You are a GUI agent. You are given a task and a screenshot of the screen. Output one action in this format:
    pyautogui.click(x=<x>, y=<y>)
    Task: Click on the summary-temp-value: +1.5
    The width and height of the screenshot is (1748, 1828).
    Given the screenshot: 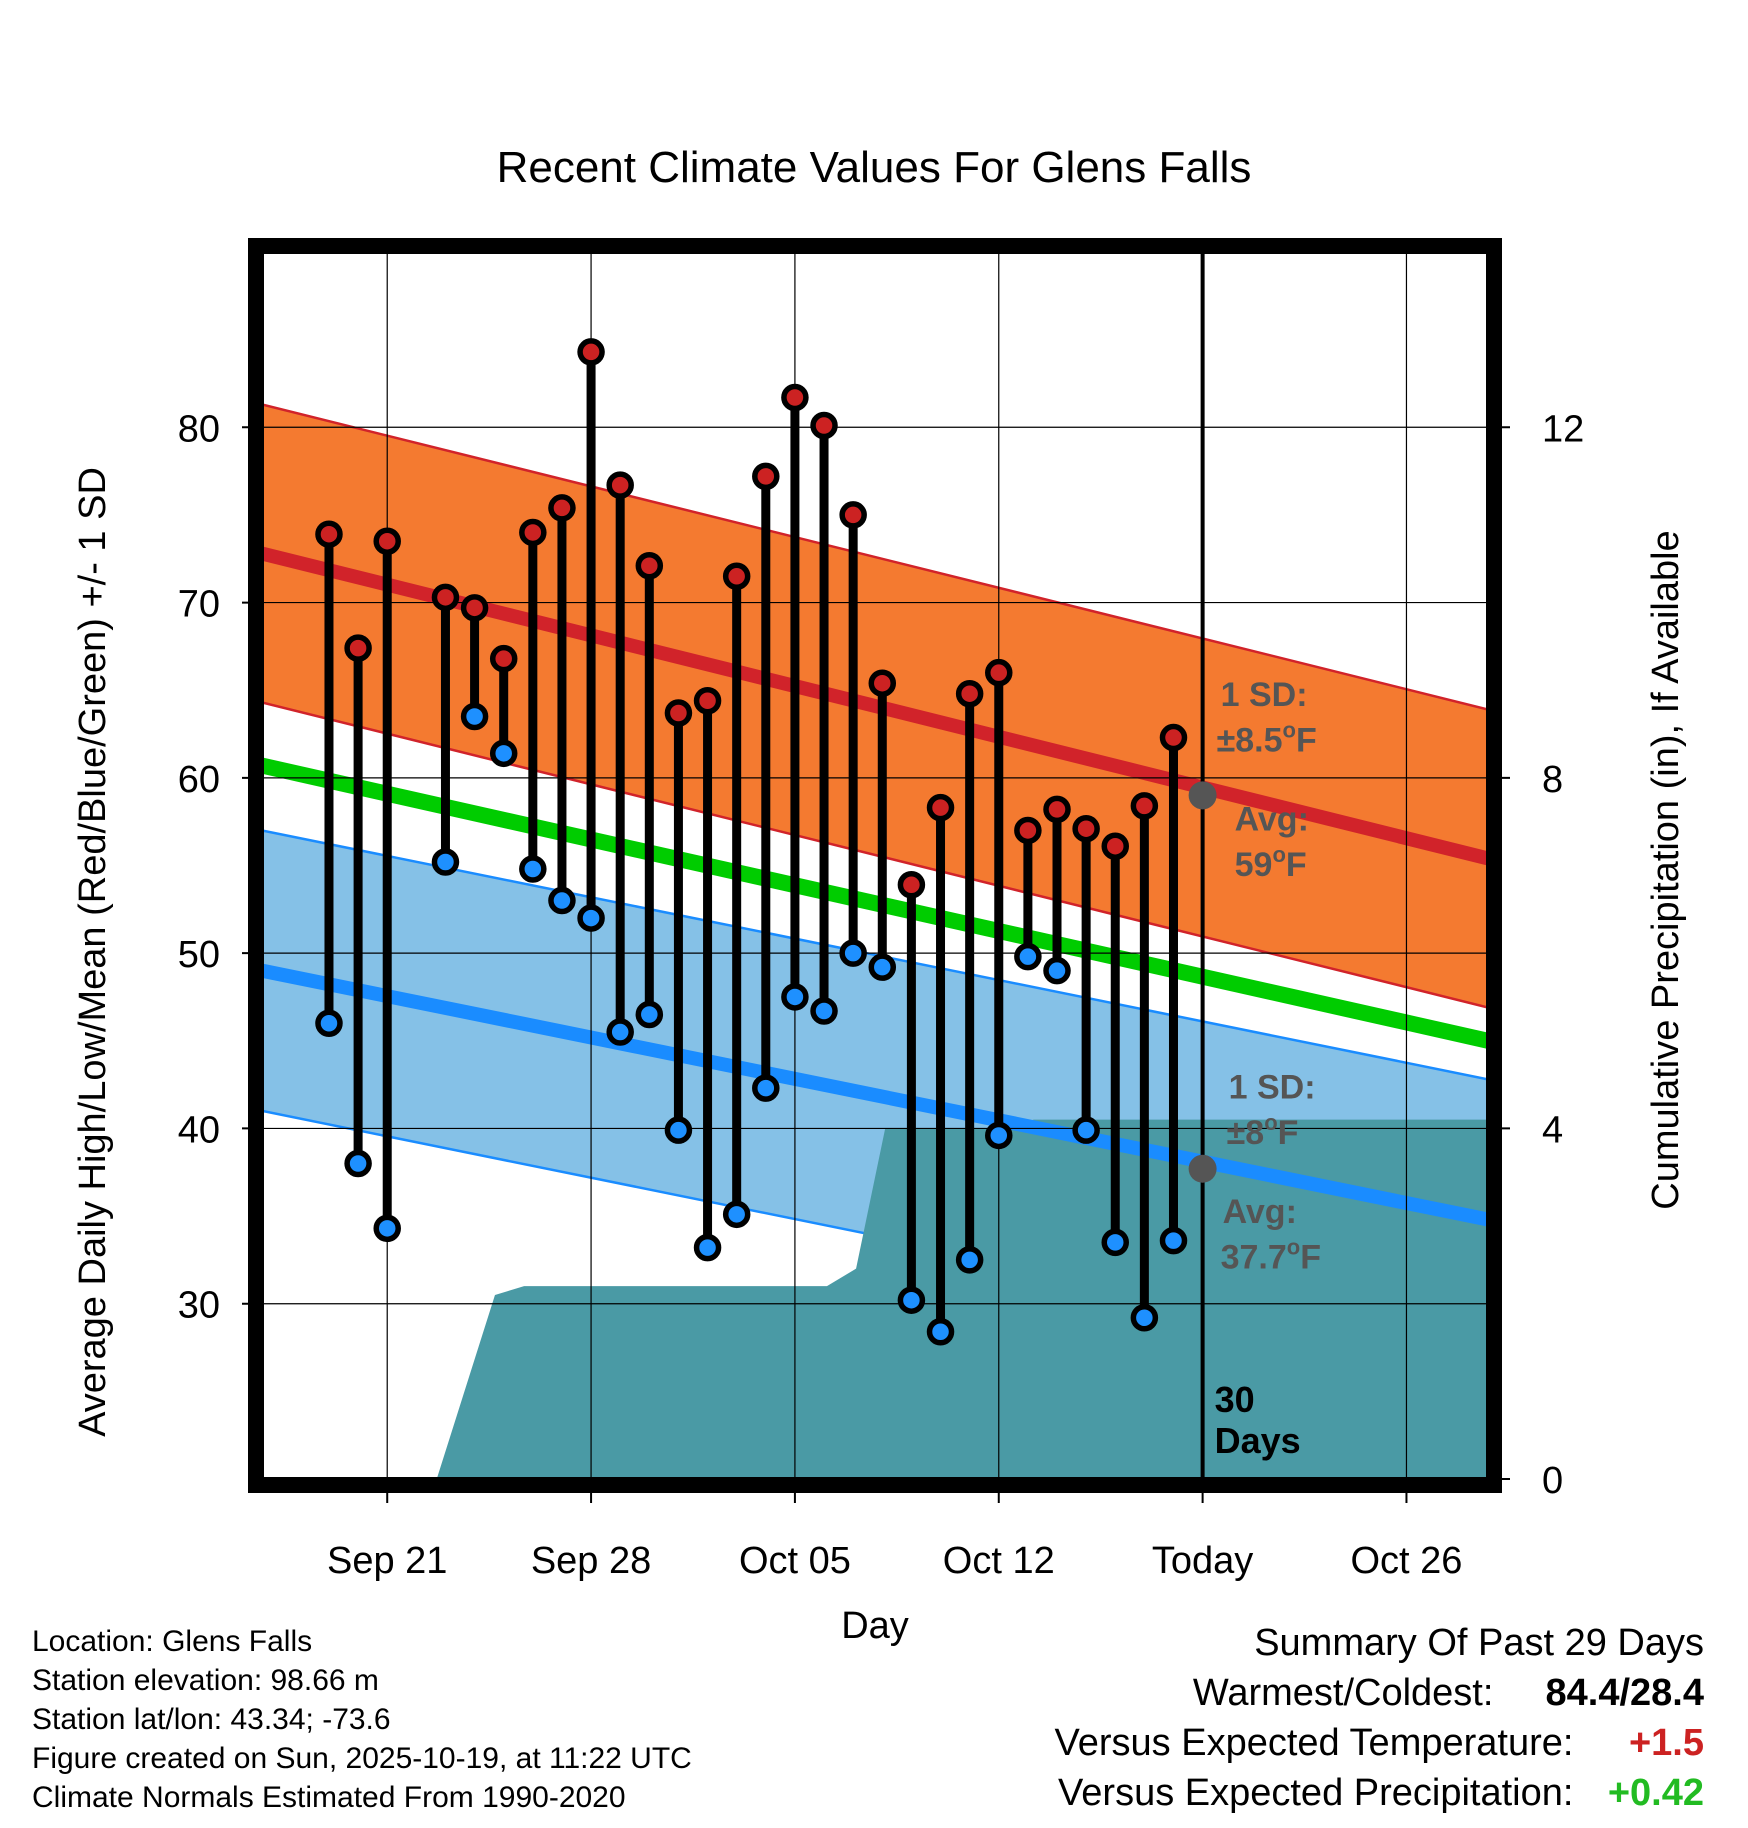 What is the action you would take?
    pyautogui.click(x=1666, y=1743)
    